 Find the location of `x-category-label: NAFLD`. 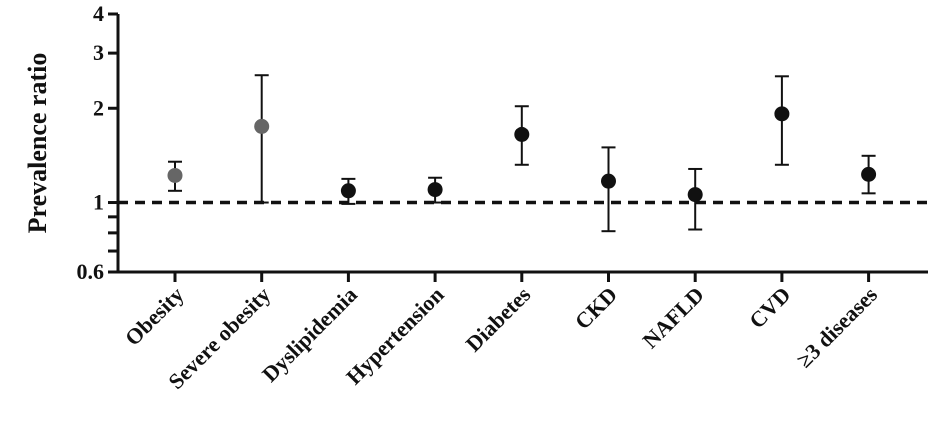

x-category-label: NAFLD is located at coordinates (672, 317).